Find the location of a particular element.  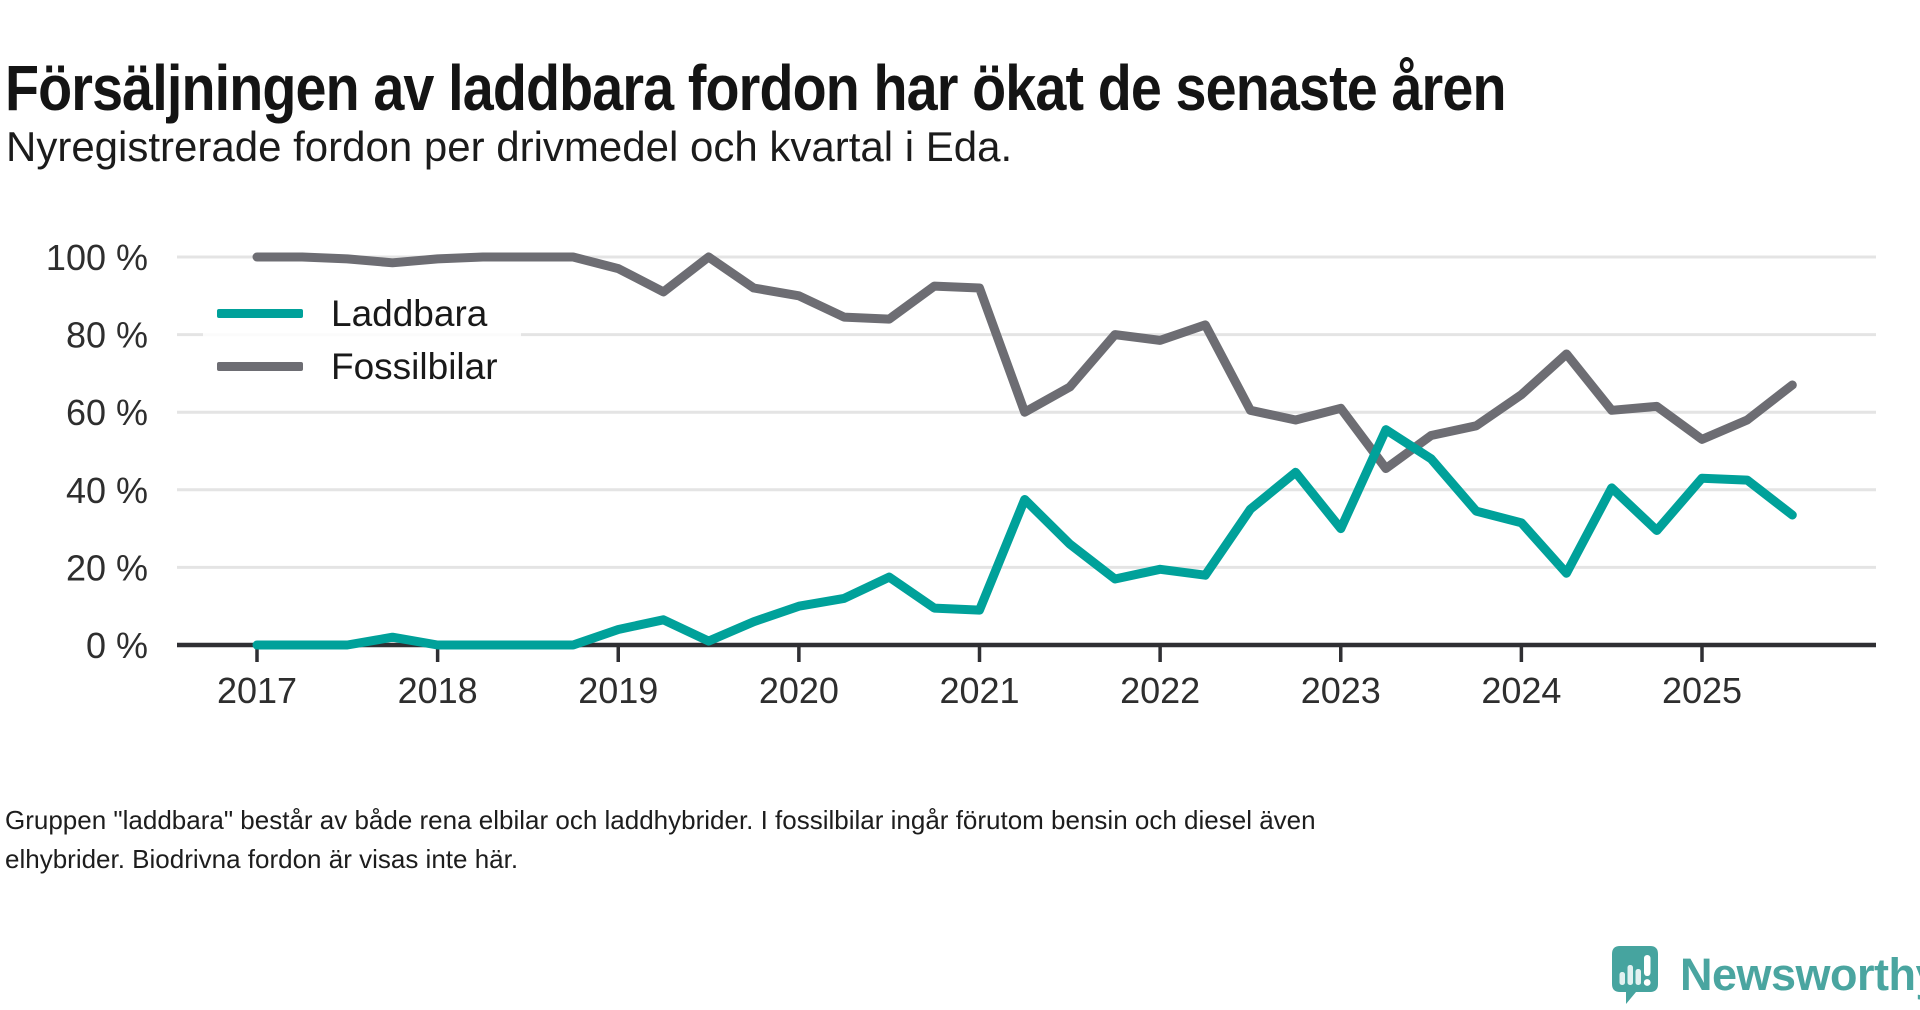

newsworthy-logo-icon is located at coordinates (1635, 975).